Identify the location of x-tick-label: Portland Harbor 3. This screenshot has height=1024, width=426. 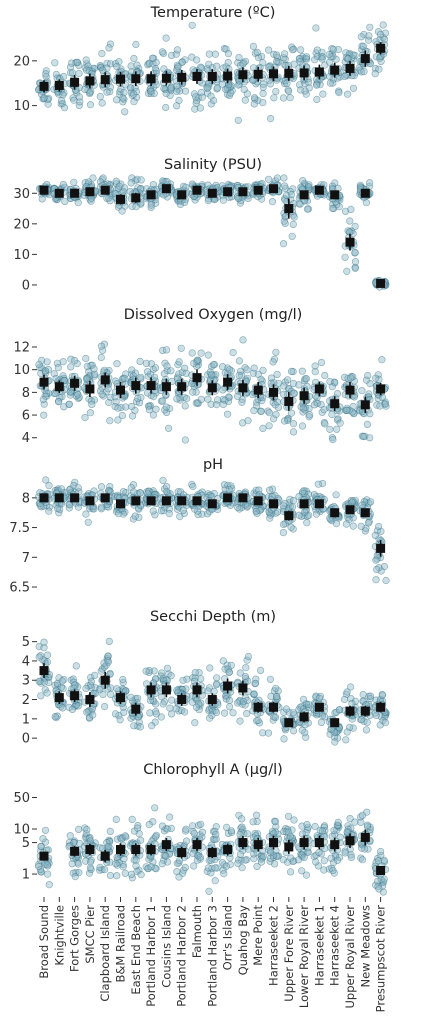
(212, 956).